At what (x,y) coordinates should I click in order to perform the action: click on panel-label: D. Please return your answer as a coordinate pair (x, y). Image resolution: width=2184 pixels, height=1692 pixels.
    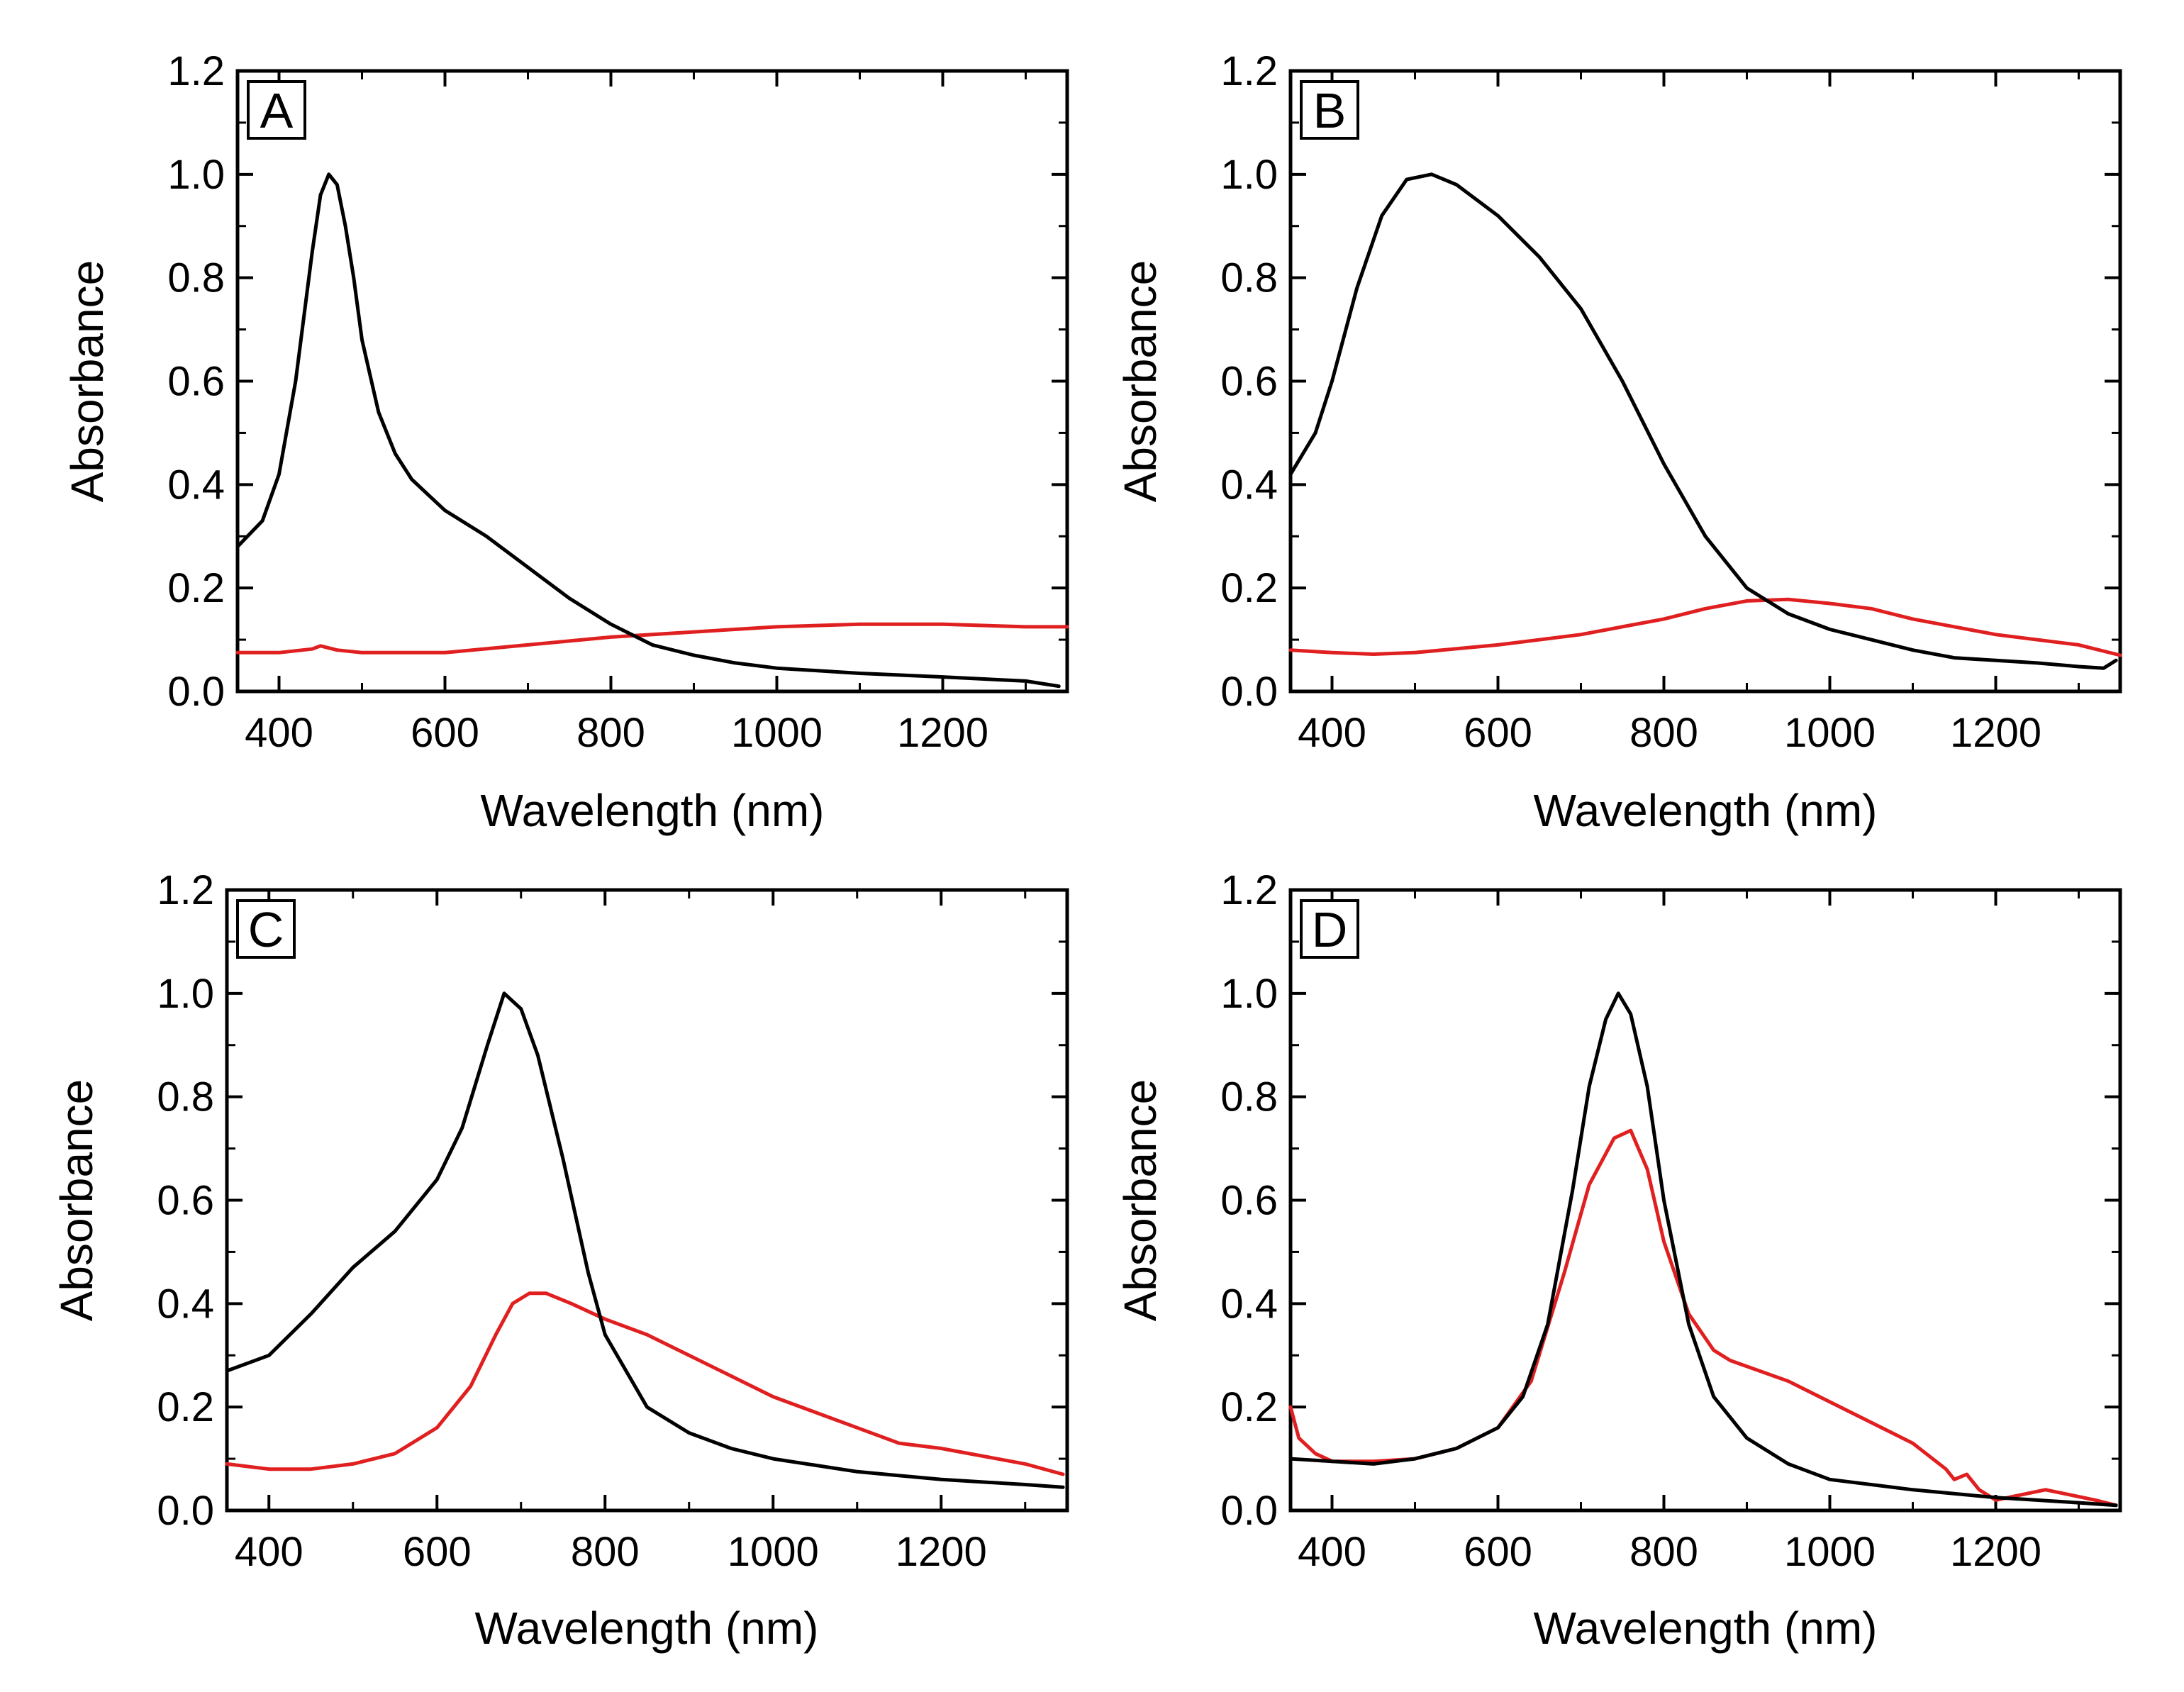
    Looking at the image, I should click on (1330, 930).